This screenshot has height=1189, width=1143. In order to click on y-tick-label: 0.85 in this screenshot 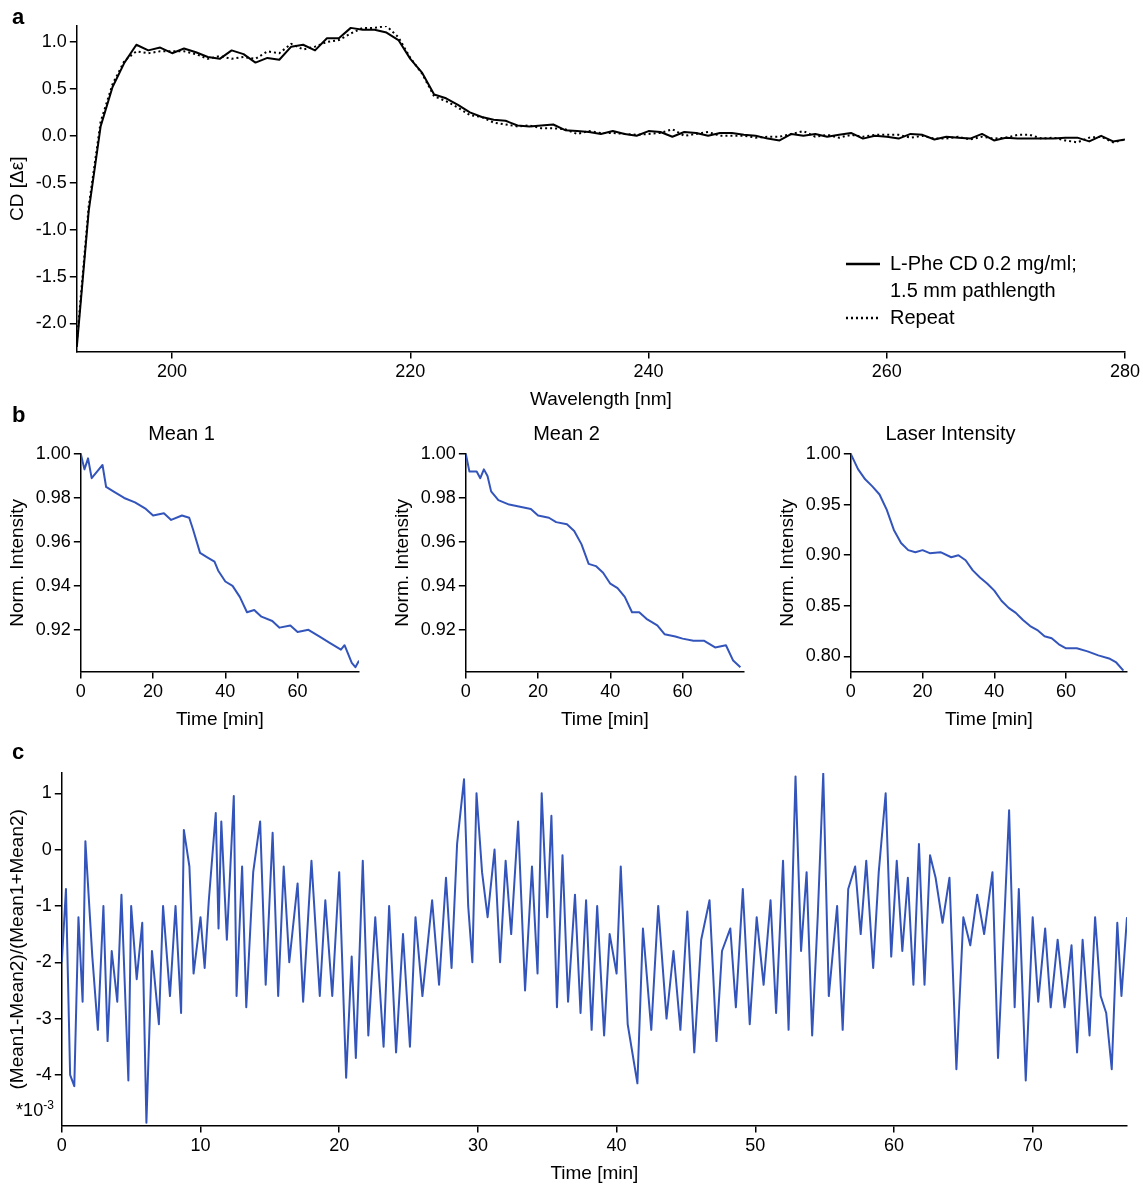, I will do `click(823, 604)`.